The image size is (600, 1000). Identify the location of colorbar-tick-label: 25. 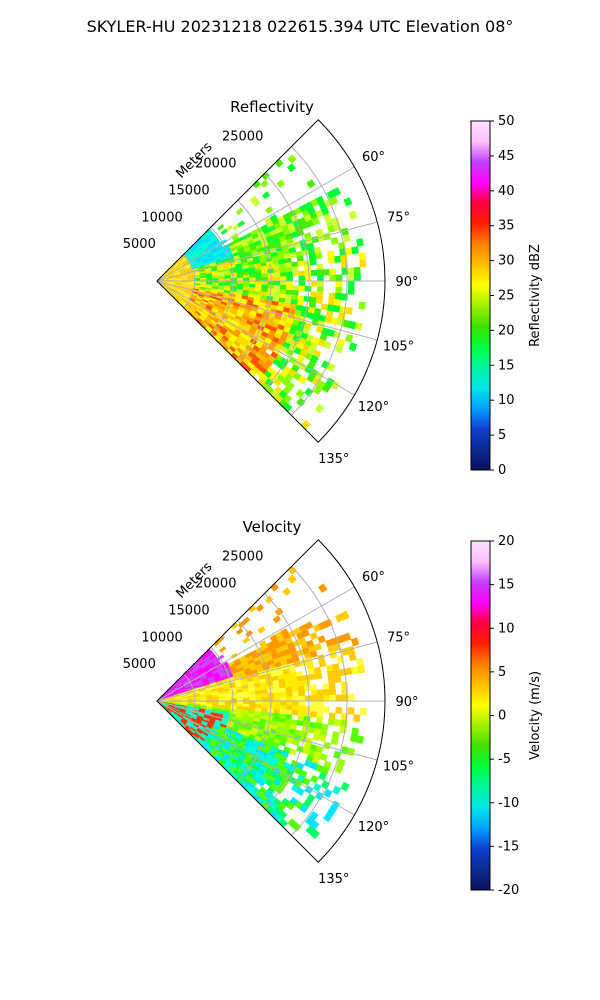
(506, 296).